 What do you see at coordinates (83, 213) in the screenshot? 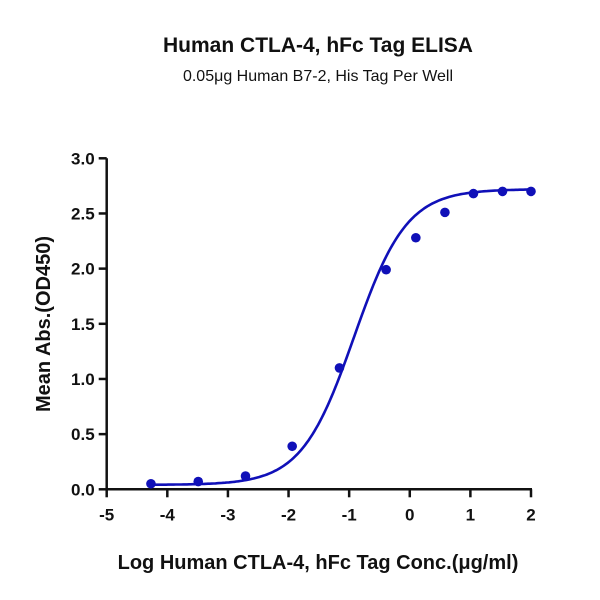
I see `y-tick-label: 2.5` at bounding box center [83, 213].